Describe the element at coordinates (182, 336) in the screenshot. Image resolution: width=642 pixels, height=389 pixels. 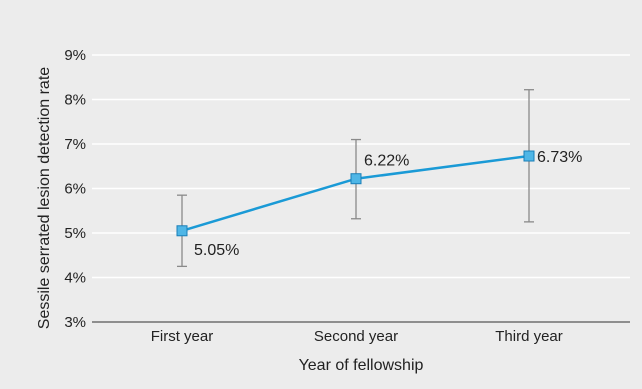
I see `x-tick-label: First year` at that location.